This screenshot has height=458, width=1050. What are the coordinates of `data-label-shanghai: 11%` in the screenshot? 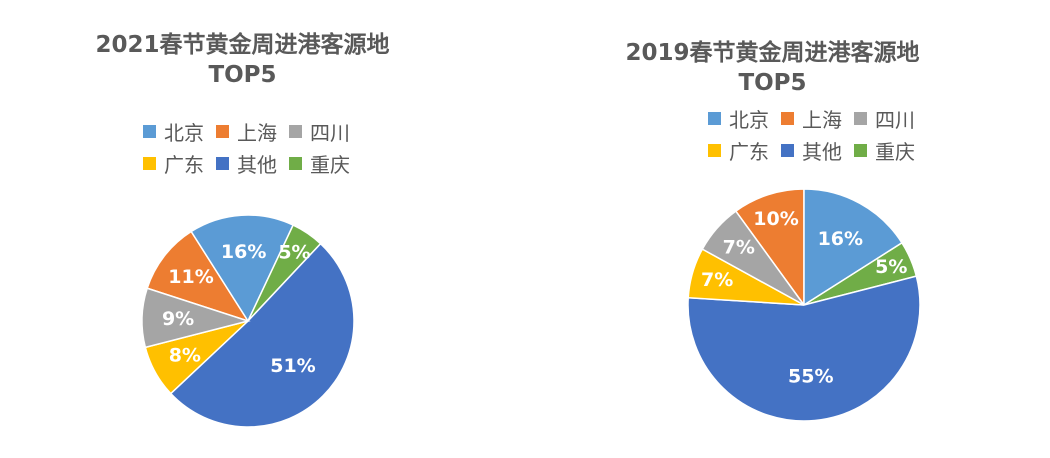 It's located at (190, 277).